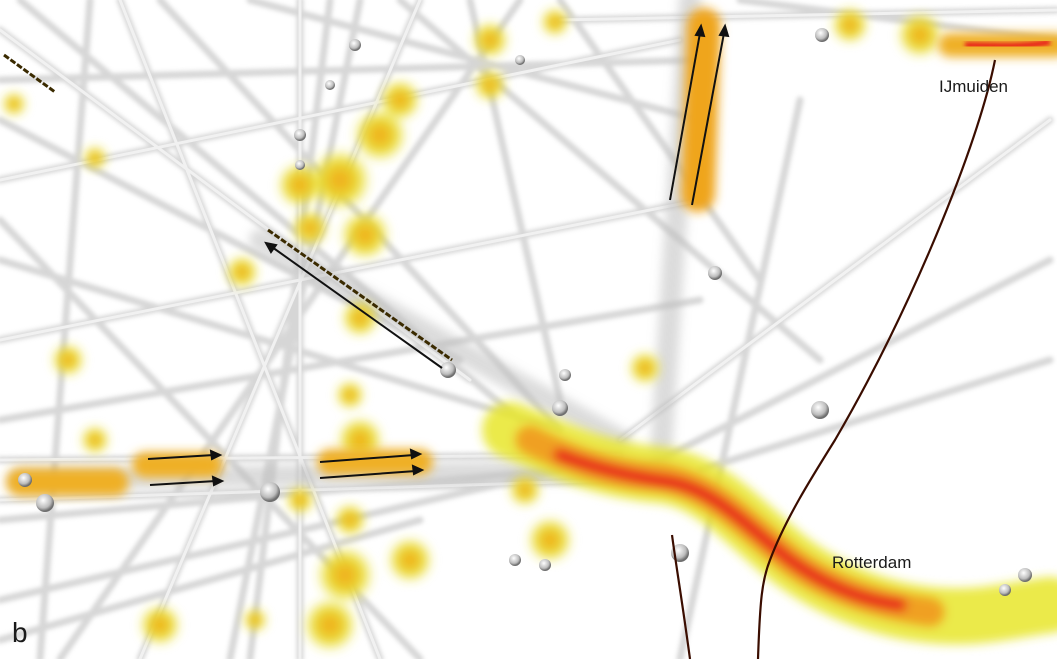  I want to click on place-label-rotterdam: Rotterdam, so click(872, 562).